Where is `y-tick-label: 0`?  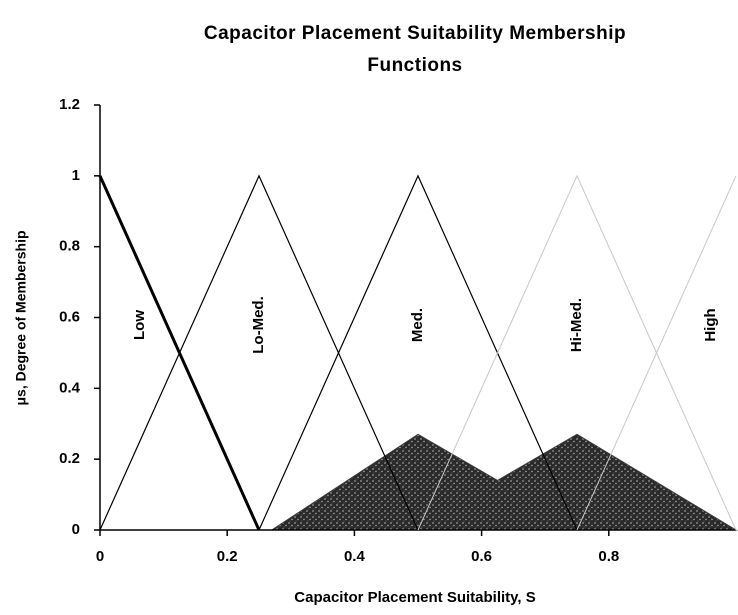 y-tick-label: 0 is located at coordinates (76, 529).